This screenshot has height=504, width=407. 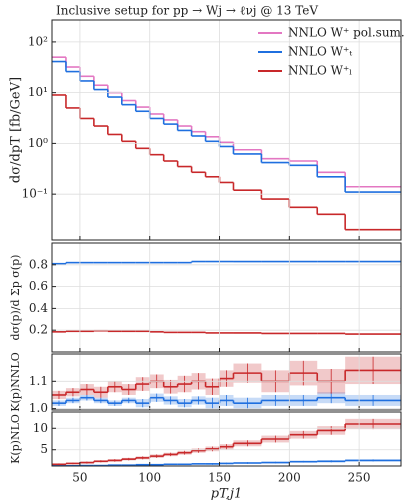 I want to click on y-tick-label: 0.6, so click(x=38, y=286).